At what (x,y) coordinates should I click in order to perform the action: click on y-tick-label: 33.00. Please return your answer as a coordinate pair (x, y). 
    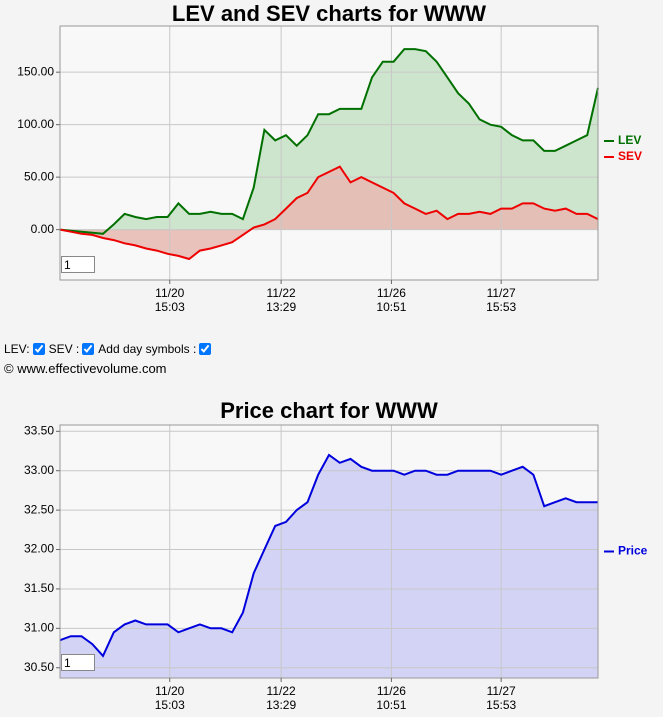
    Looking at the image, I should click on (39, 470).